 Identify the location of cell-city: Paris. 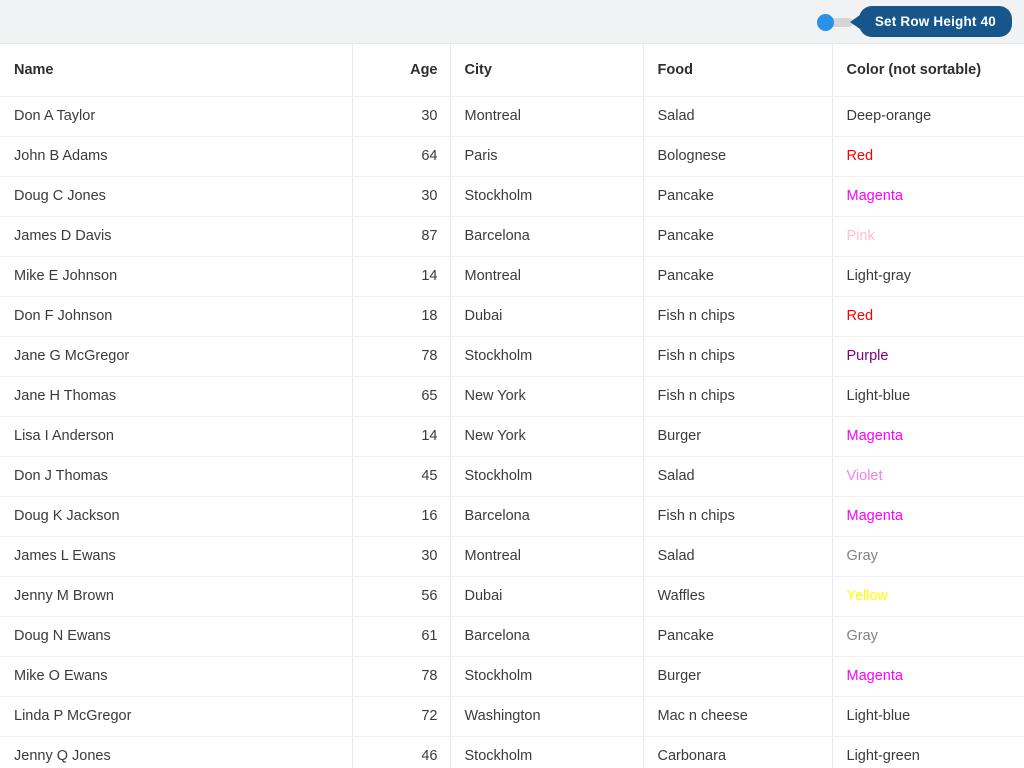
(546, 156).